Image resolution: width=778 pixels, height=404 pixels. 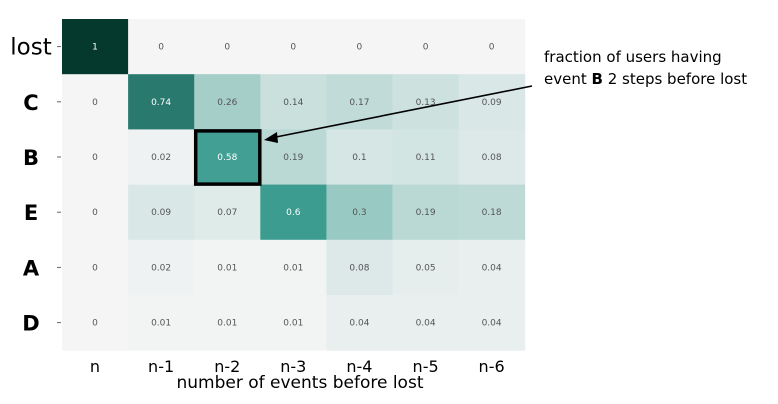 I want to click on cell-value: 0.3, so click(x=359, y=213).